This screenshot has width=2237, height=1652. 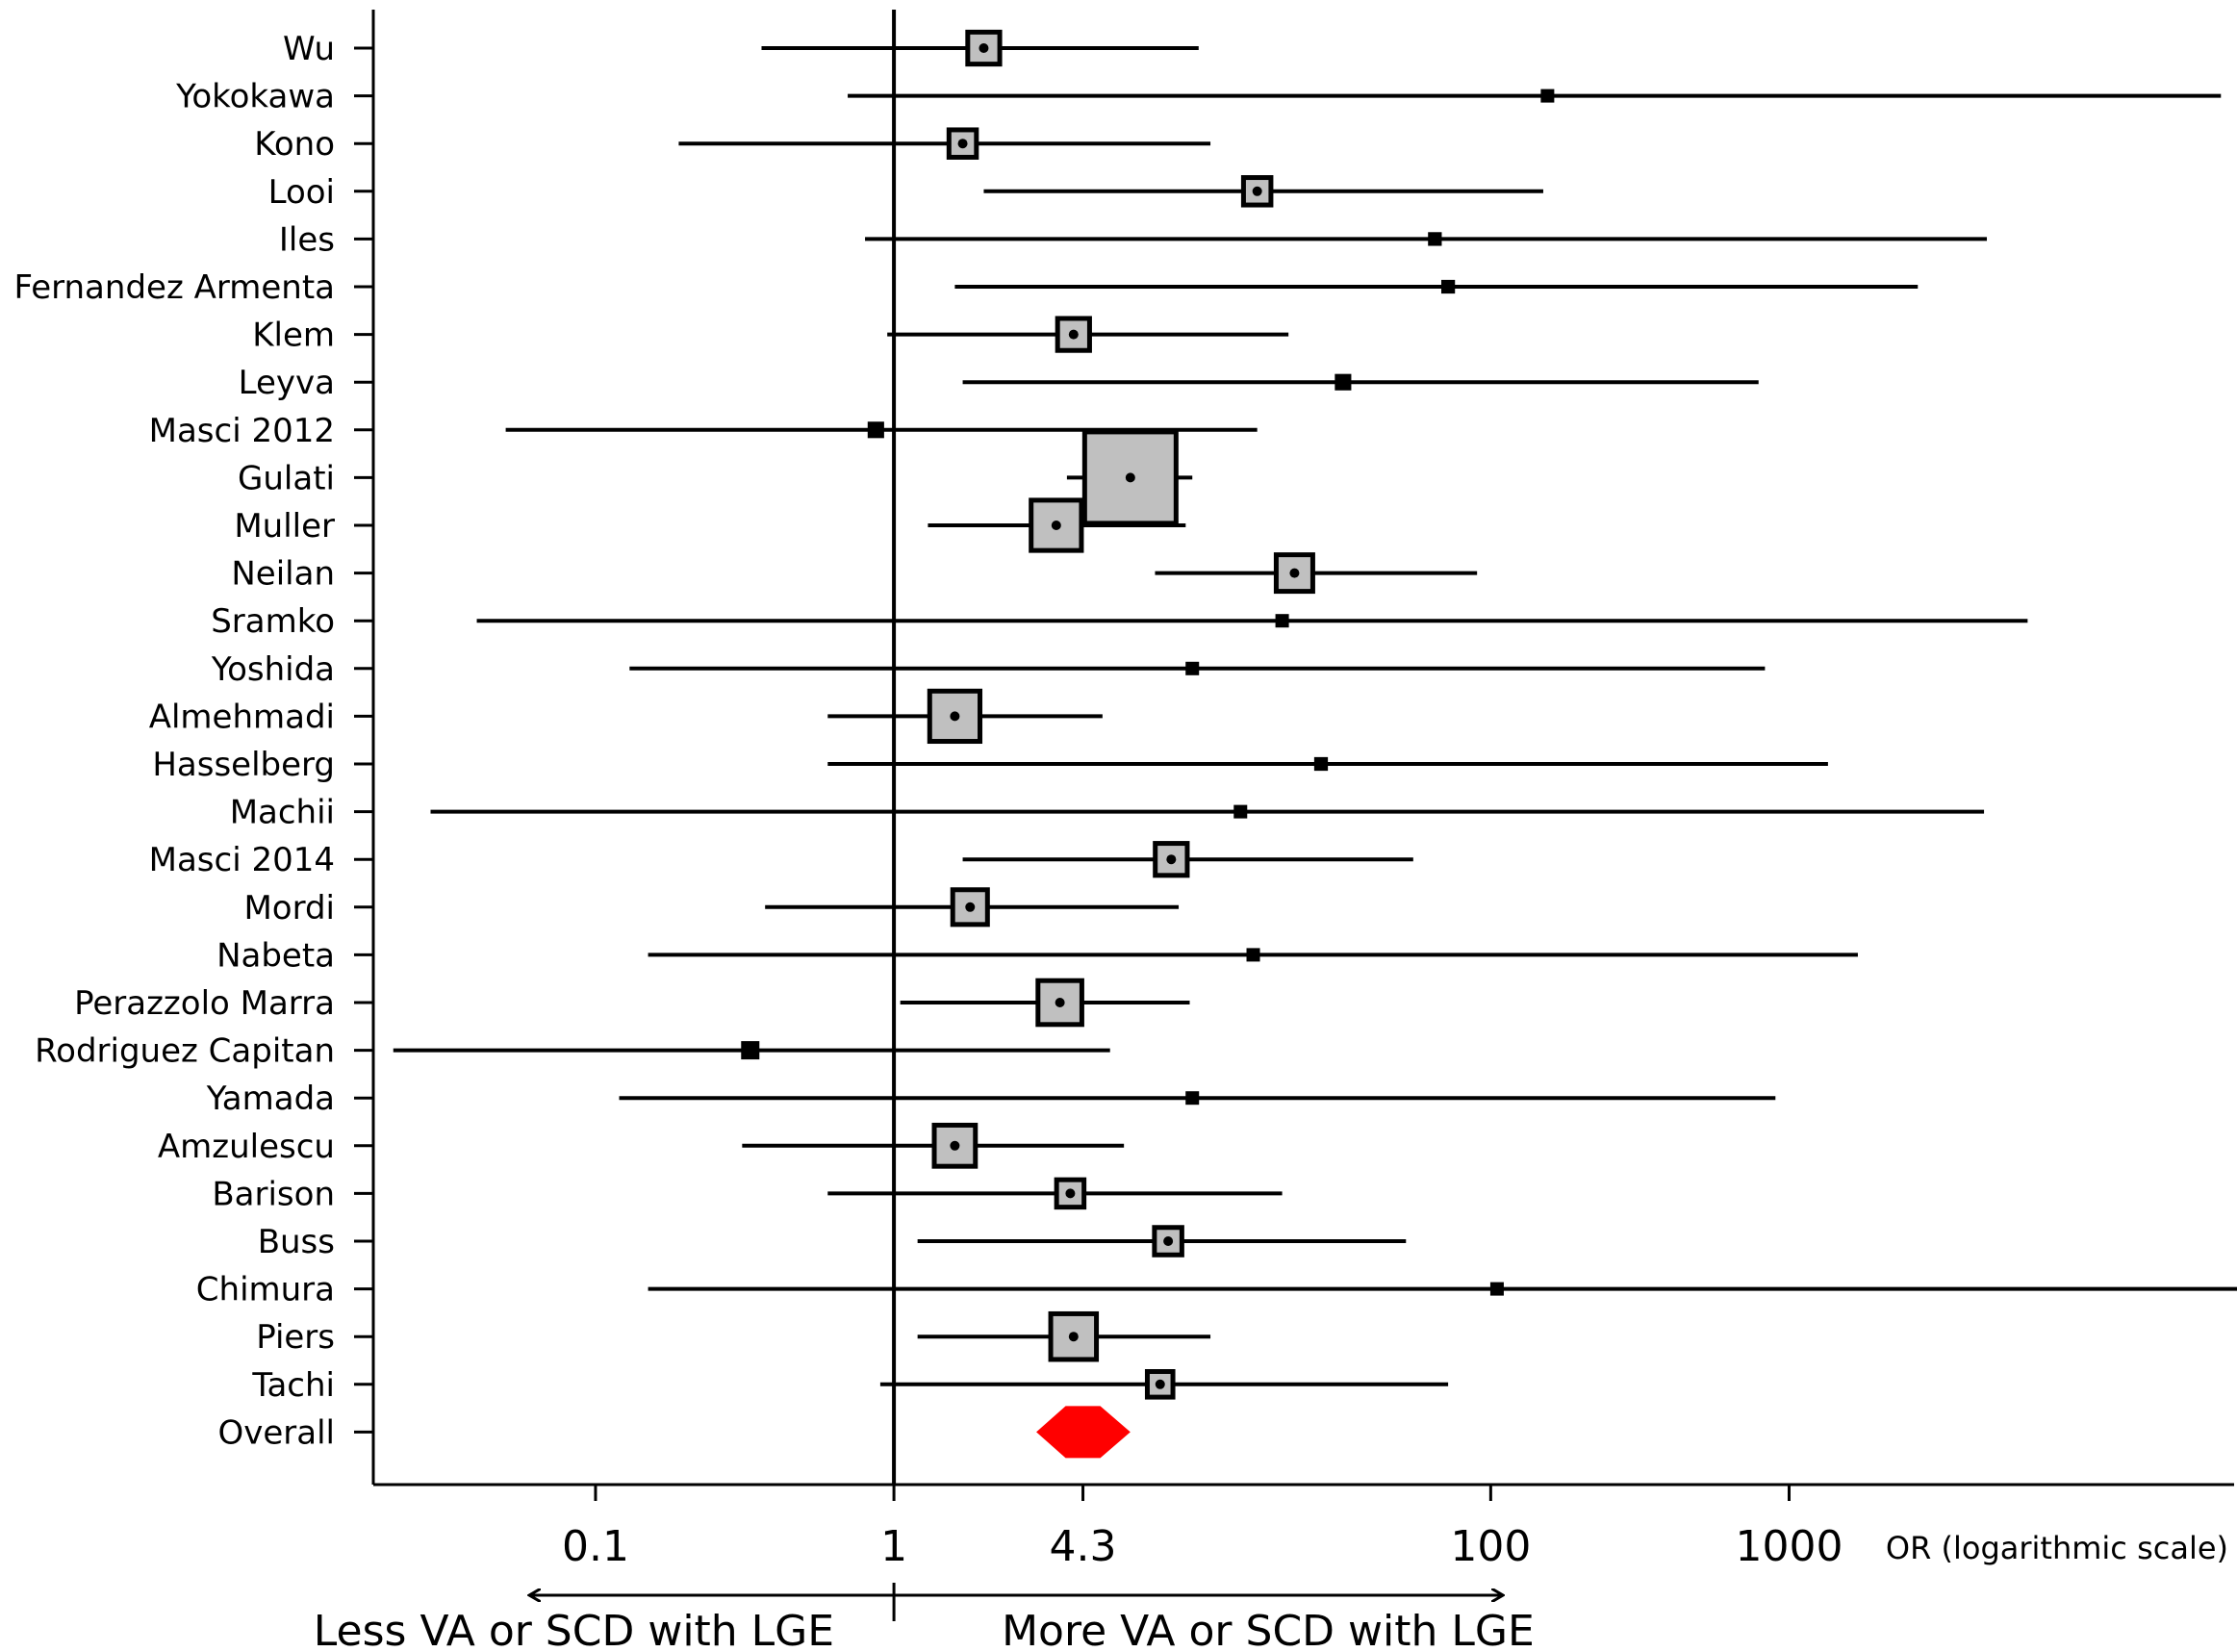 I want to click on study-label: Klem, so click(x=293, y=336).